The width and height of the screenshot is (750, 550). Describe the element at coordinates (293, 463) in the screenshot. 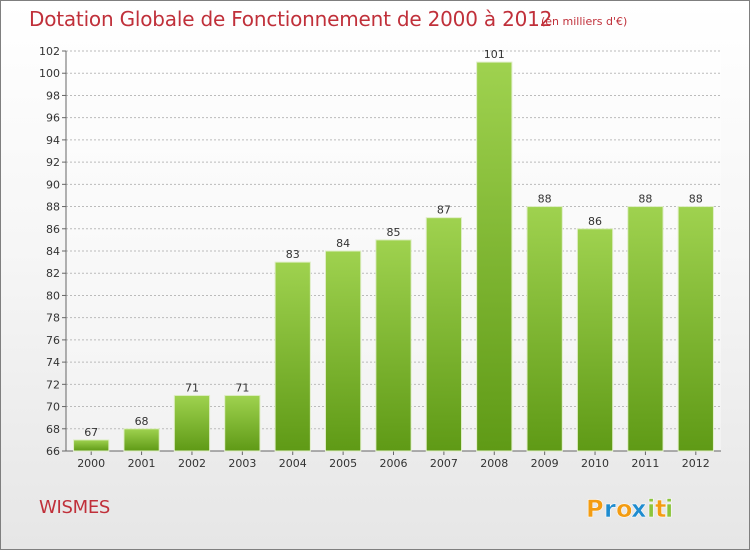

I see `x-tick-label: 2004` at that location.